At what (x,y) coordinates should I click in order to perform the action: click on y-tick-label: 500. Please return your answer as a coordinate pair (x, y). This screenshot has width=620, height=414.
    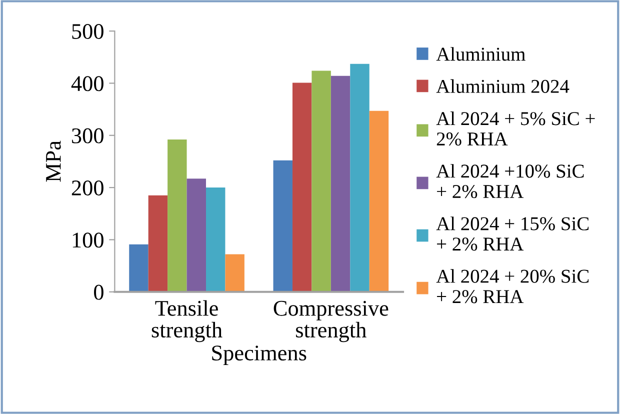
    Looking at the image, I should click on (88, 31).